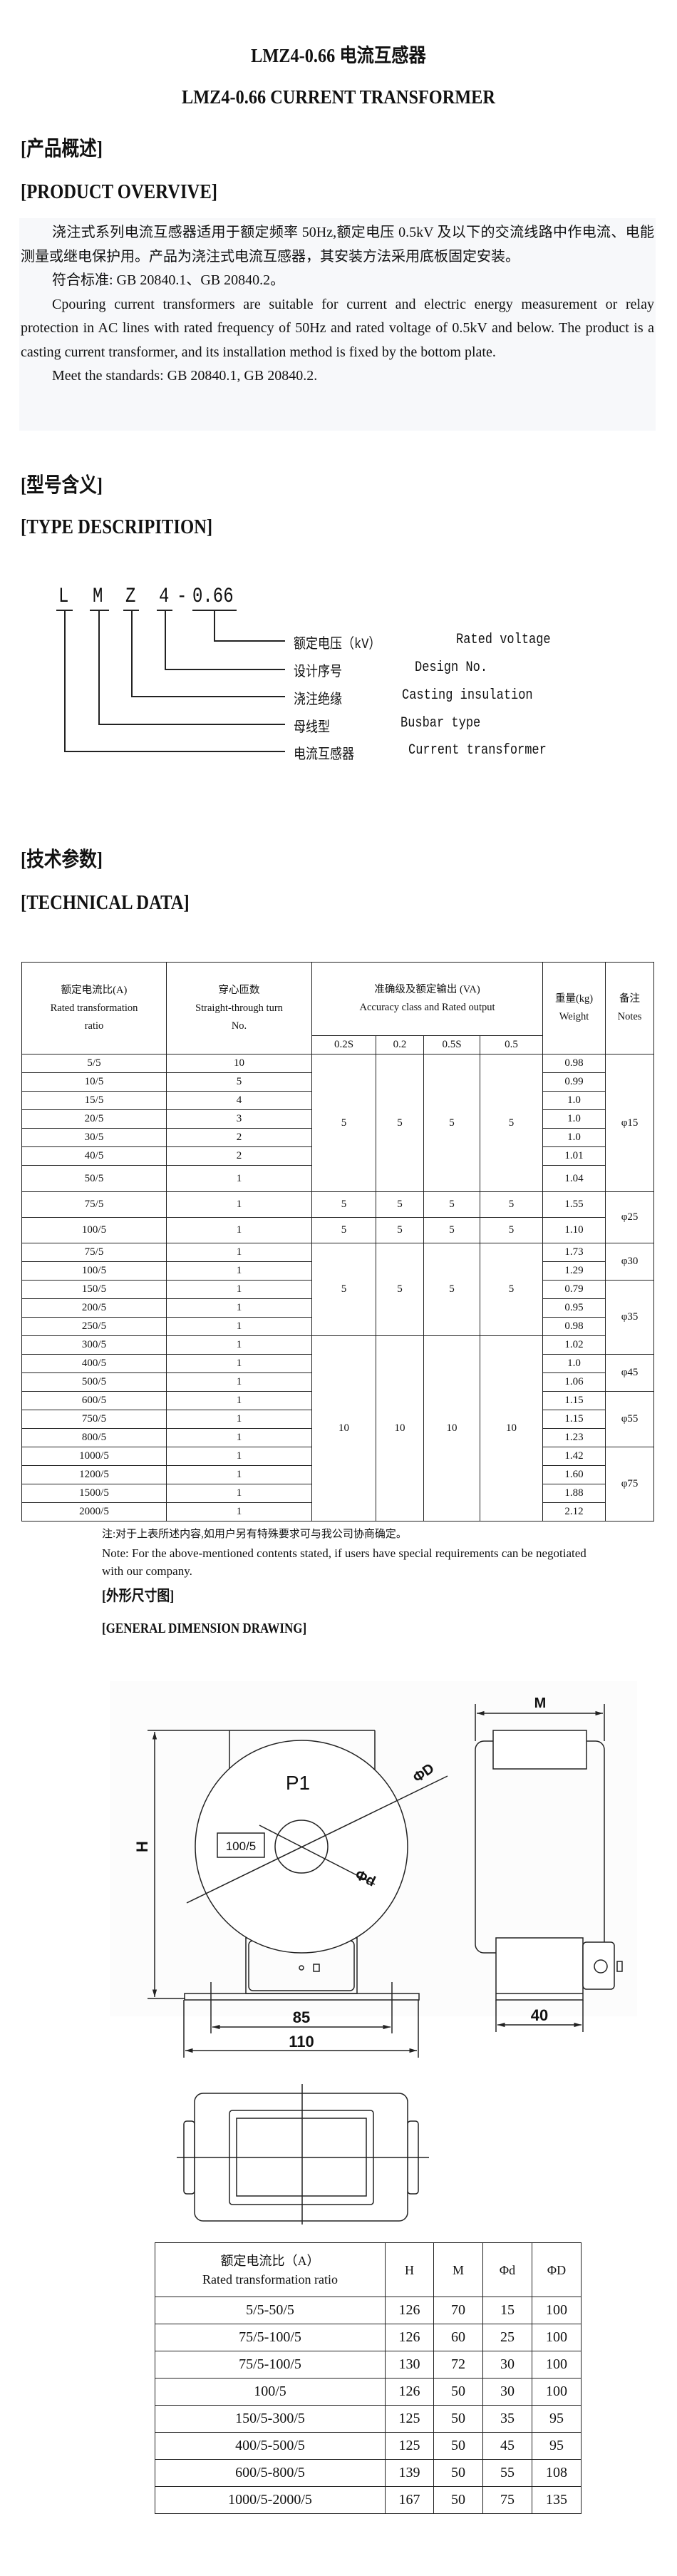 This screenshot has height=2576, width=677. Describe the element at coordinates (270, 2473) in the screenshot. I see `cell-ratio: 600/5-800/5` at that location.